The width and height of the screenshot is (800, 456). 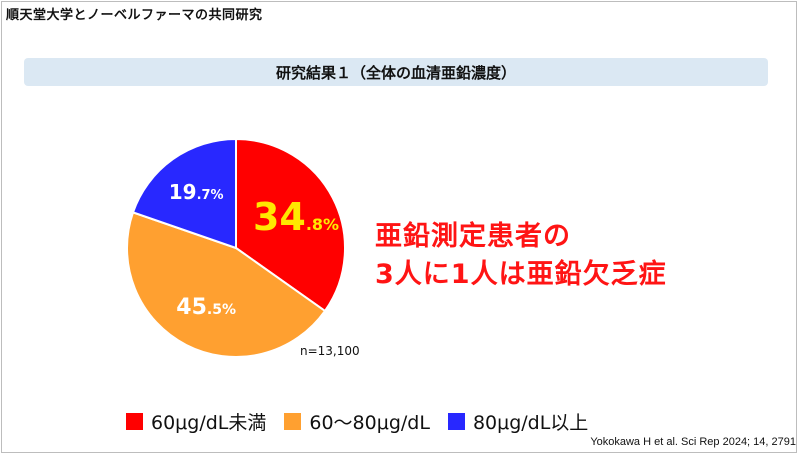 I want to click on chart-legend: 60μg/dL未満 60〜80μg/dL 80μg/dL以上, so click(x=366, y=421).